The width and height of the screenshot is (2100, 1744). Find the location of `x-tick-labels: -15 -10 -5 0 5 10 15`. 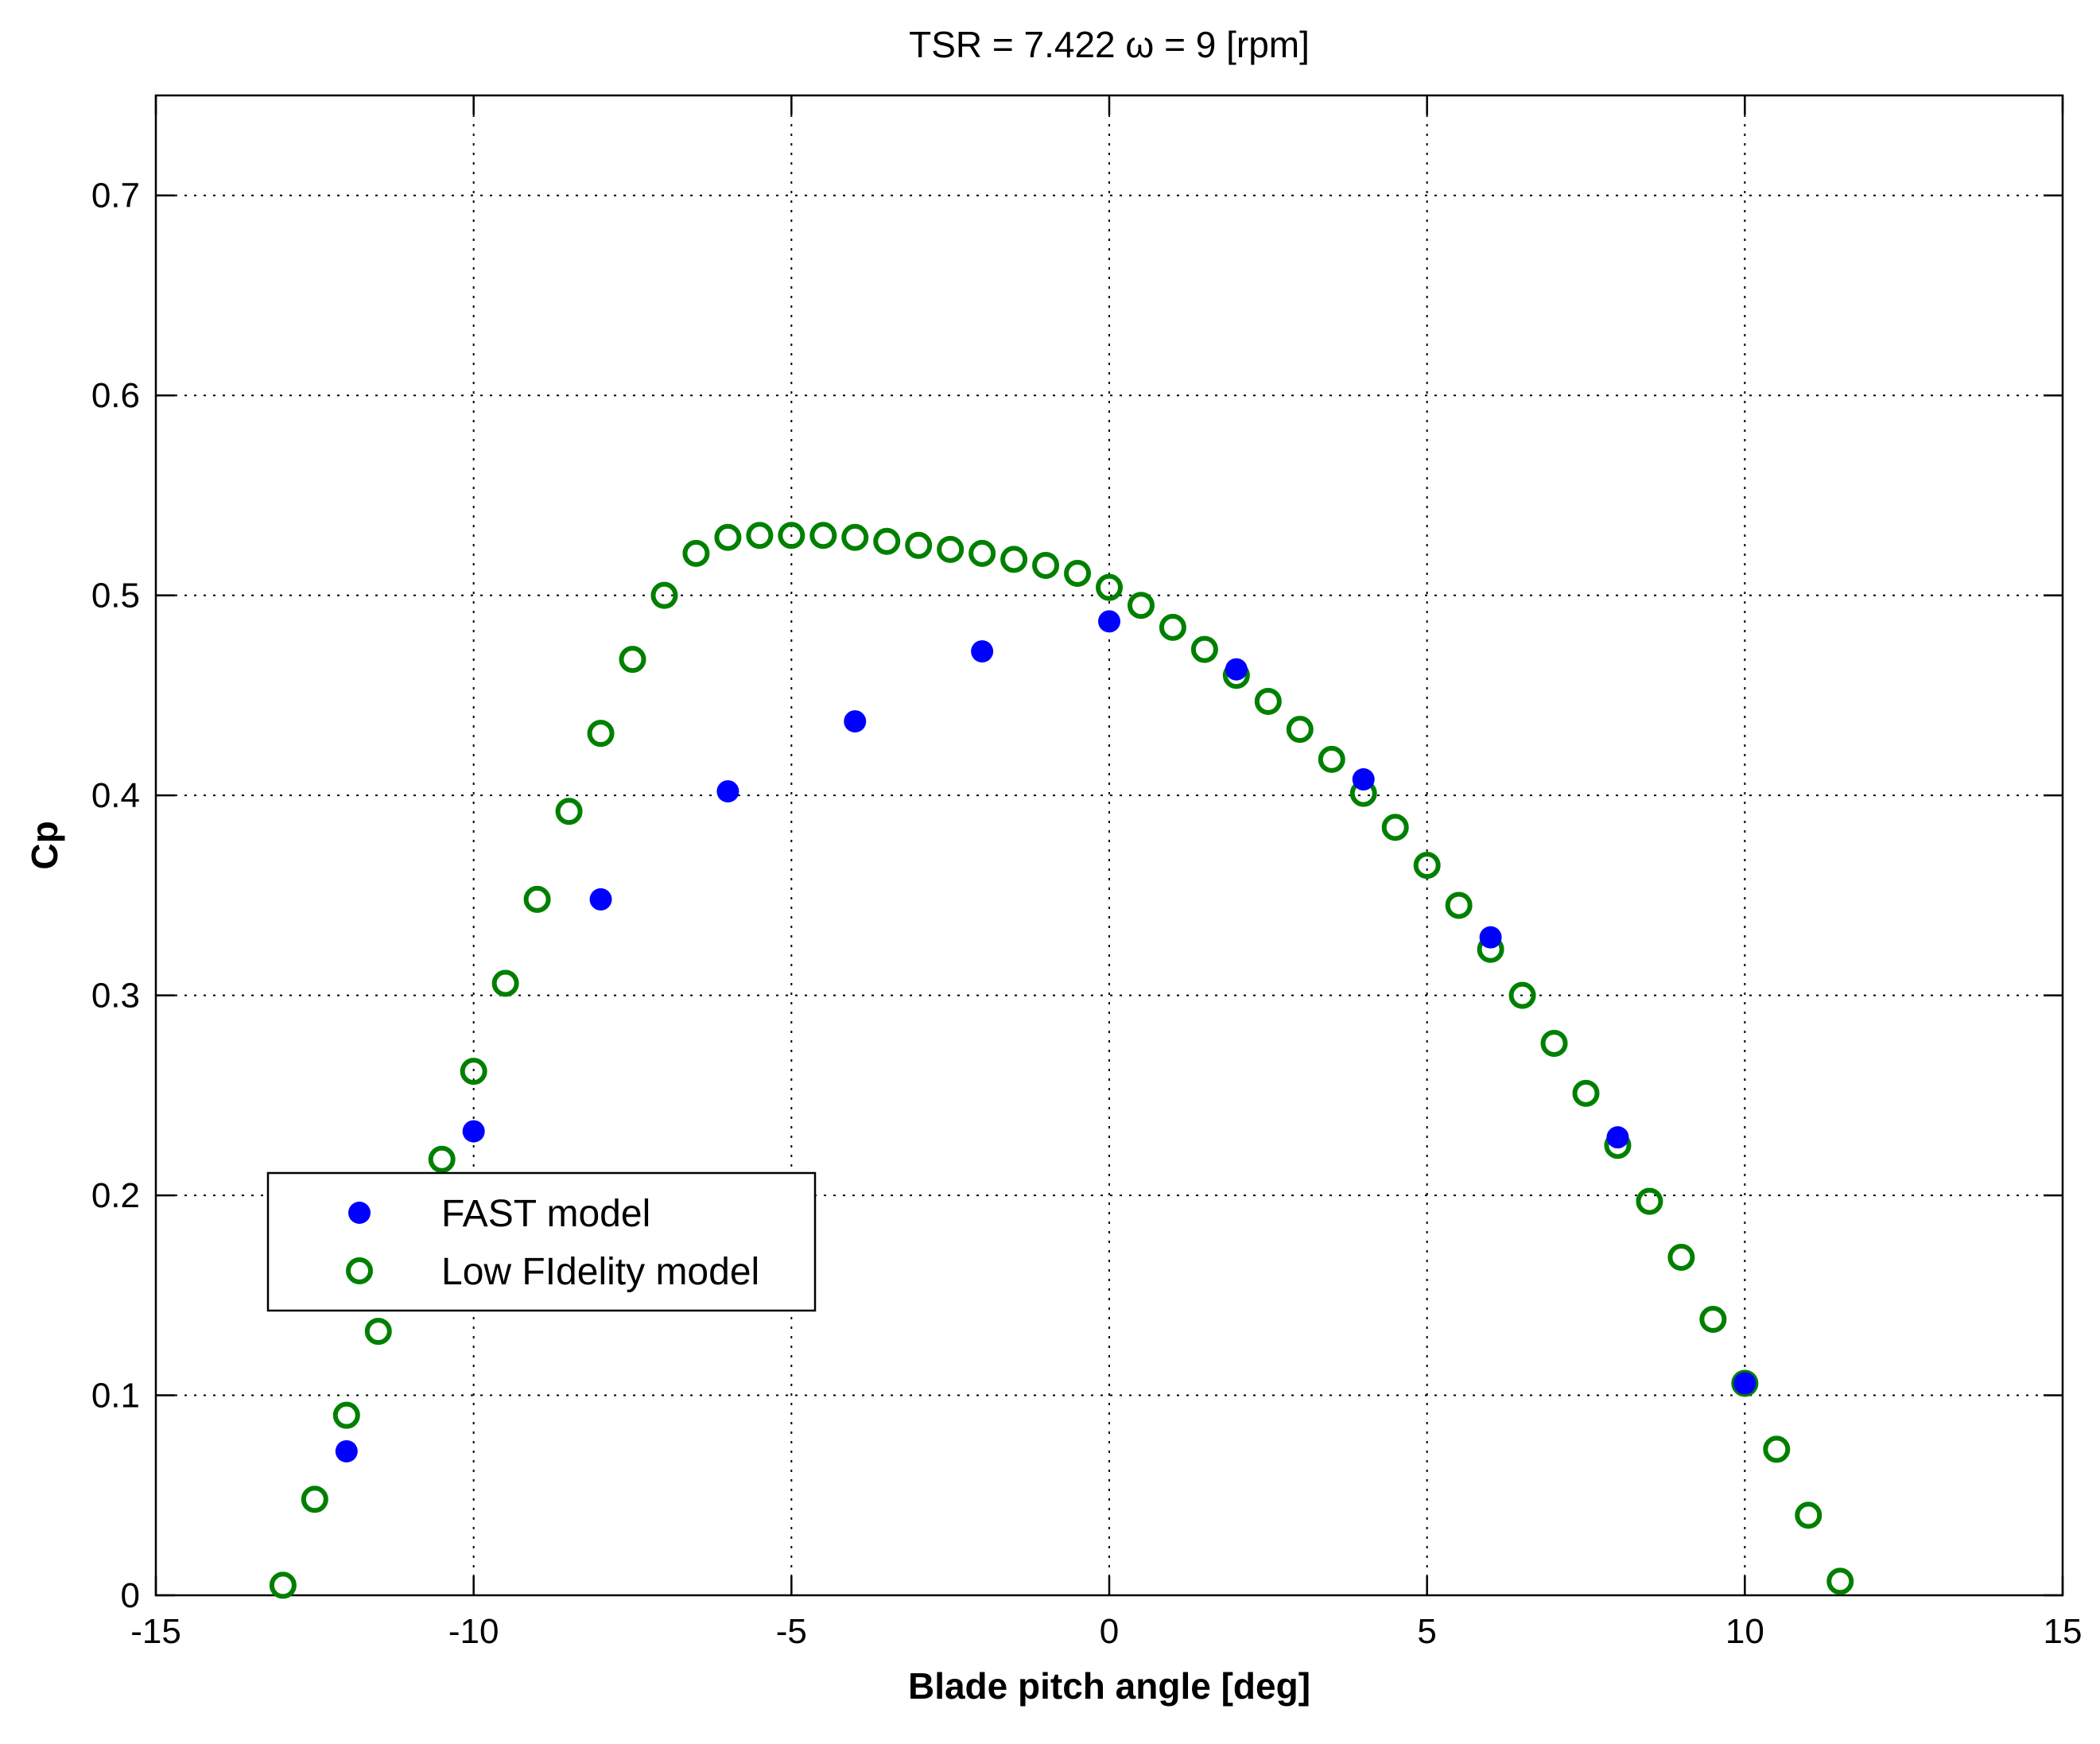

x-tick-labels: -15 -10 -5 0 5 10 15 is located at coordinates (1106, 1632).